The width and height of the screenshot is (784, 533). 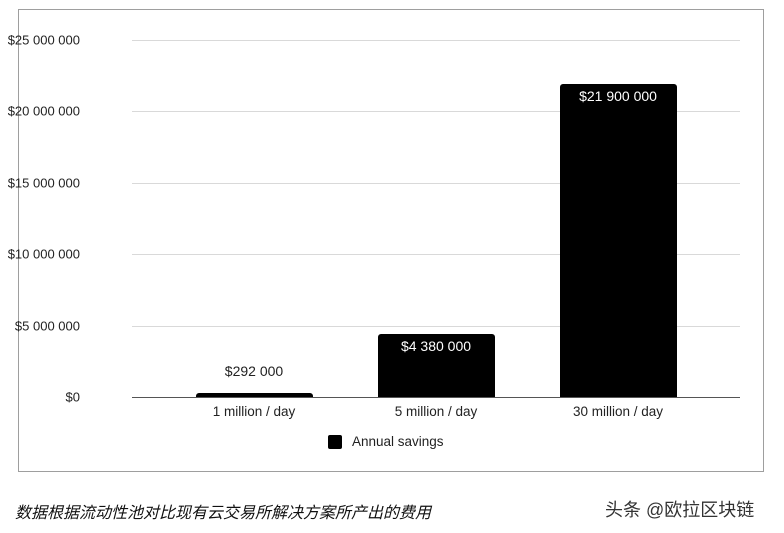 I want to click on y-tick-label: $25 000 000, so click(x=43, y=40).